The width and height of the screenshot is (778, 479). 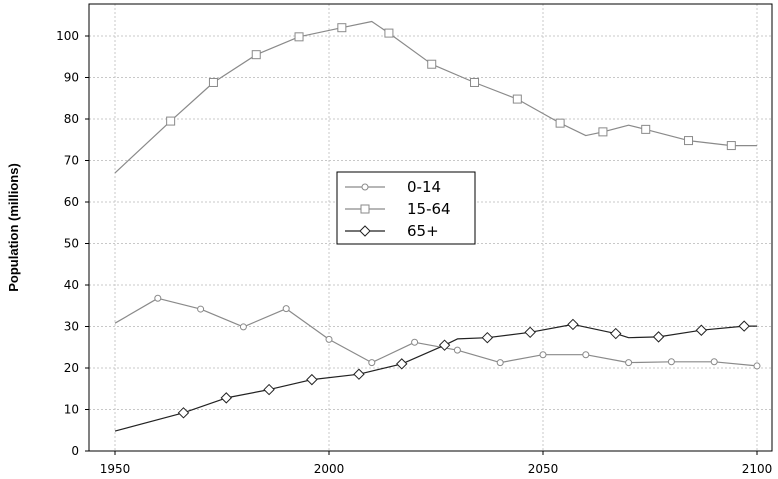 What do you see at coordinates (757, 469) in the screenshot?
I see `x-tick-label: 2100` at bounding box center [757, 469].